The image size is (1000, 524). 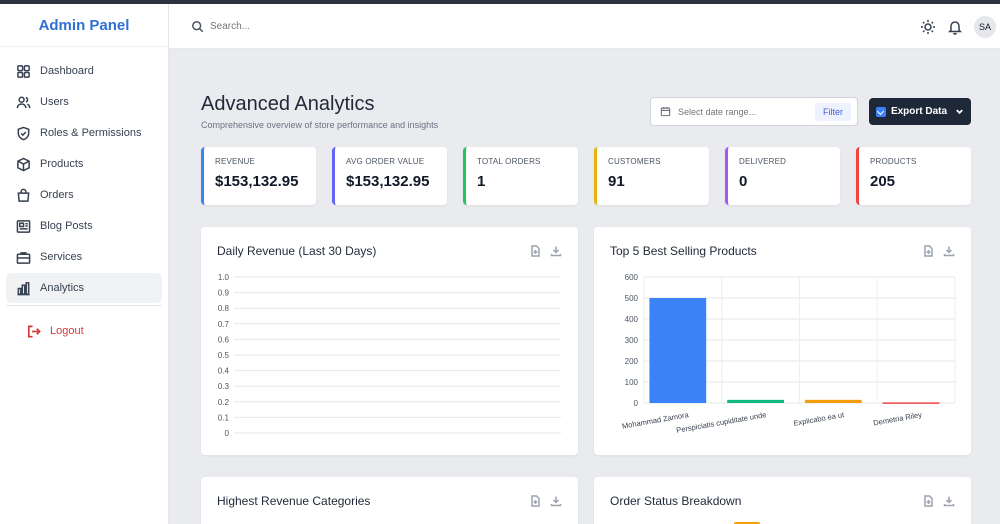 I want to click on y-tick-label: 0.3, so click(x=224, y=386).